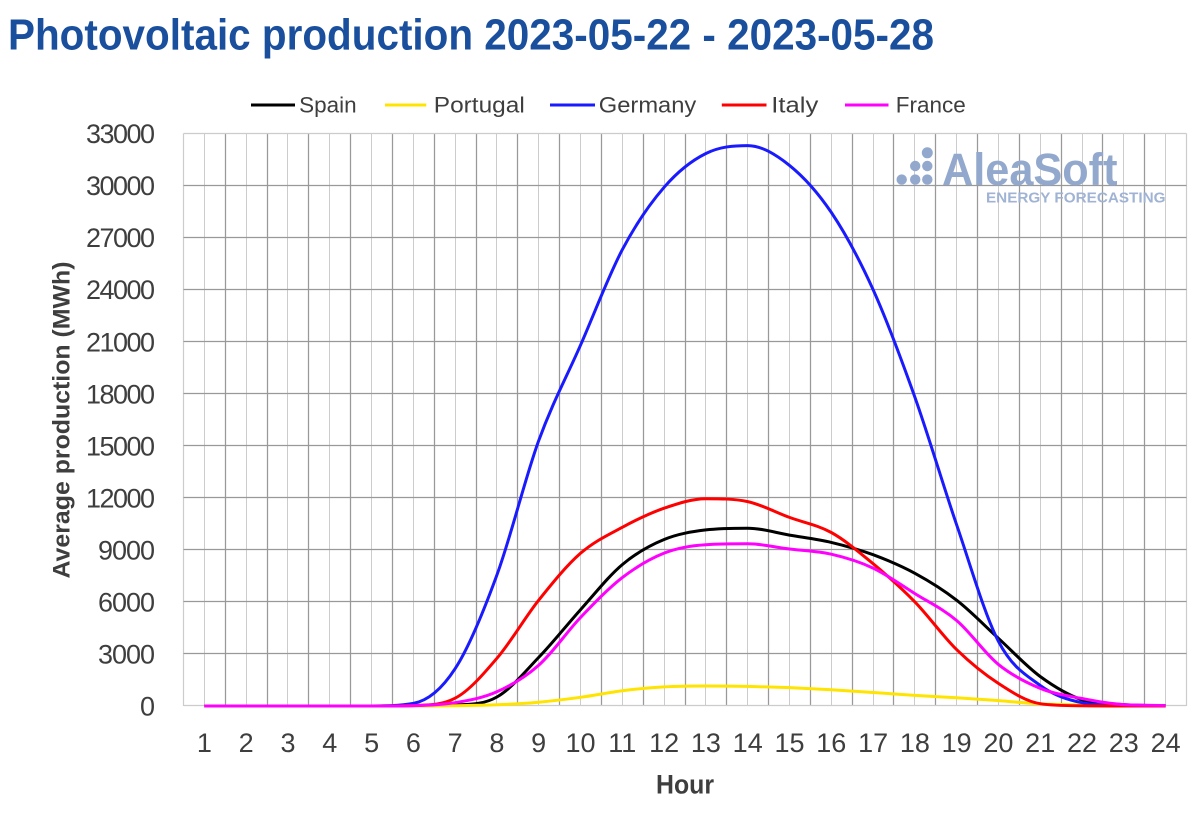  Describe the element at coordinates (120, 290) in the screenshot. I see `svg-text: 24000` at that location.